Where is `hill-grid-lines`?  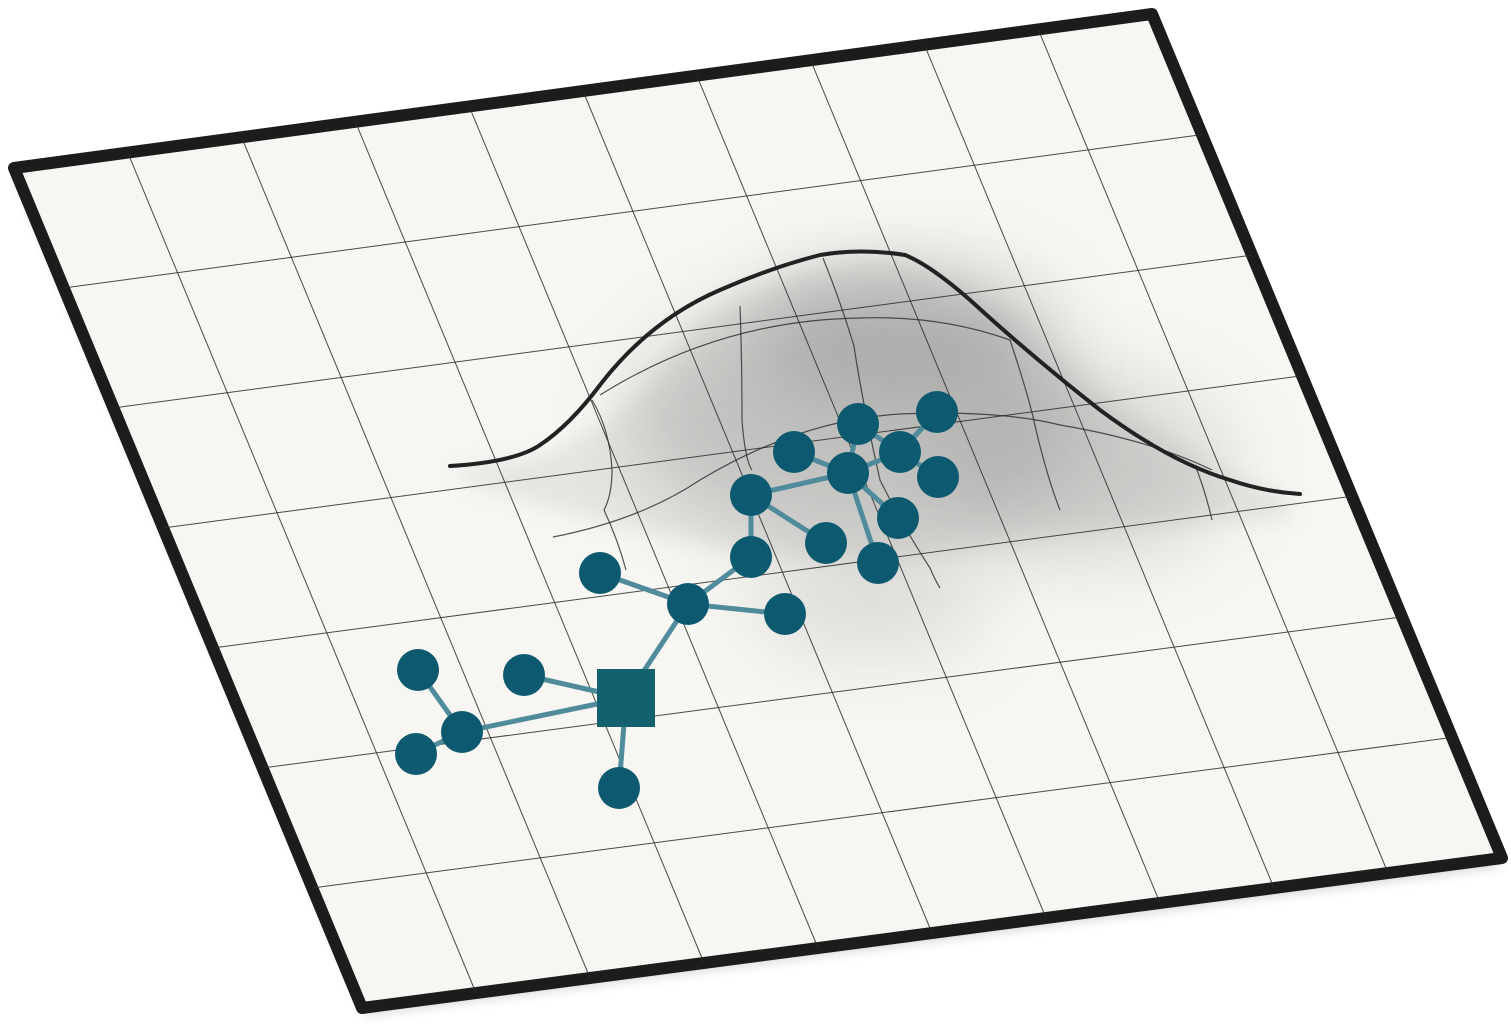
hill-grid-lines is located at coordinates (882, 423).